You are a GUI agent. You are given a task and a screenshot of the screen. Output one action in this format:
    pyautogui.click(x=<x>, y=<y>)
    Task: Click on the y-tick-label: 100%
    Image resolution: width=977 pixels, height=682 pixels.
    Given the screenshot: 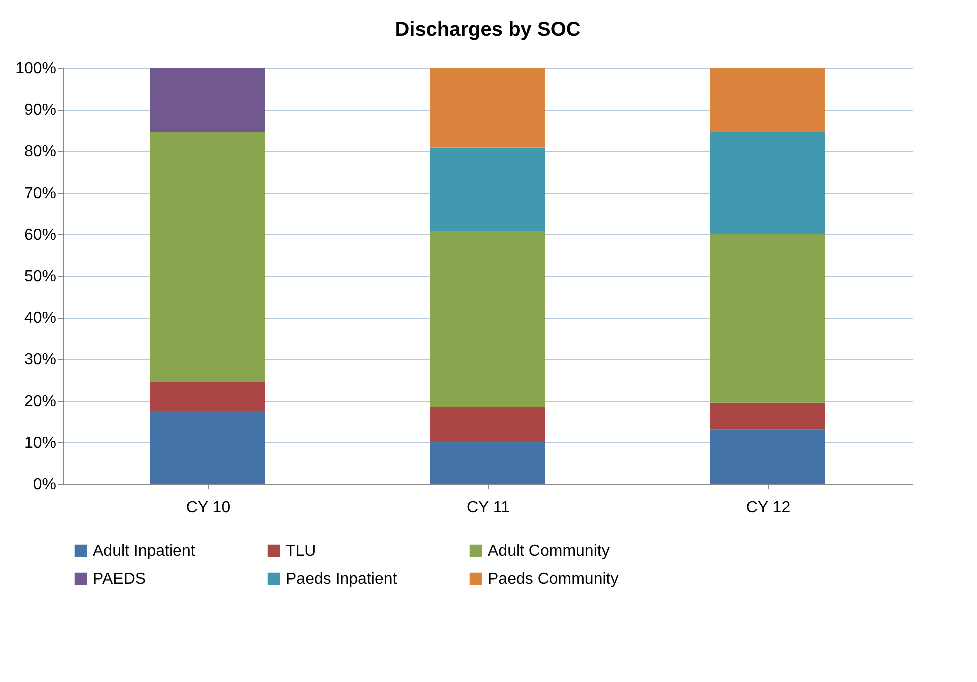 What is the action you would take?
    pyautogui.click(x=36, y=69)
    